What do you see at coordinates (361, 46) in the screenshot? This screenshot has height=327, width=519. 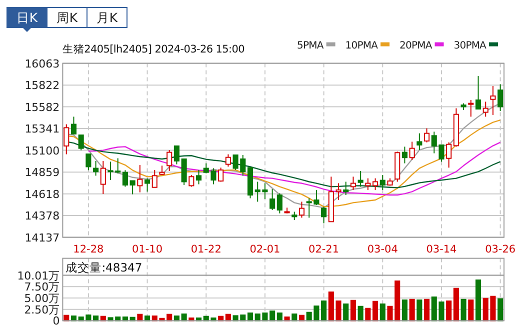 I see `legend-label: 10PMA` at bounding box center [361, 46].